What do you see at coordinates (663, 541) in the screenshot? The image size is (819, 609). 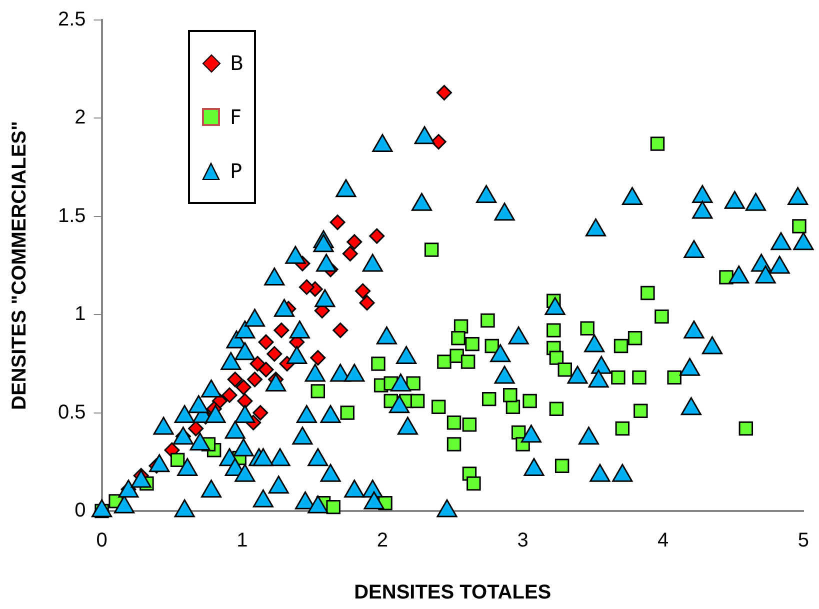 I see `x-tick-label: 4` at bounding box center [663, 541].